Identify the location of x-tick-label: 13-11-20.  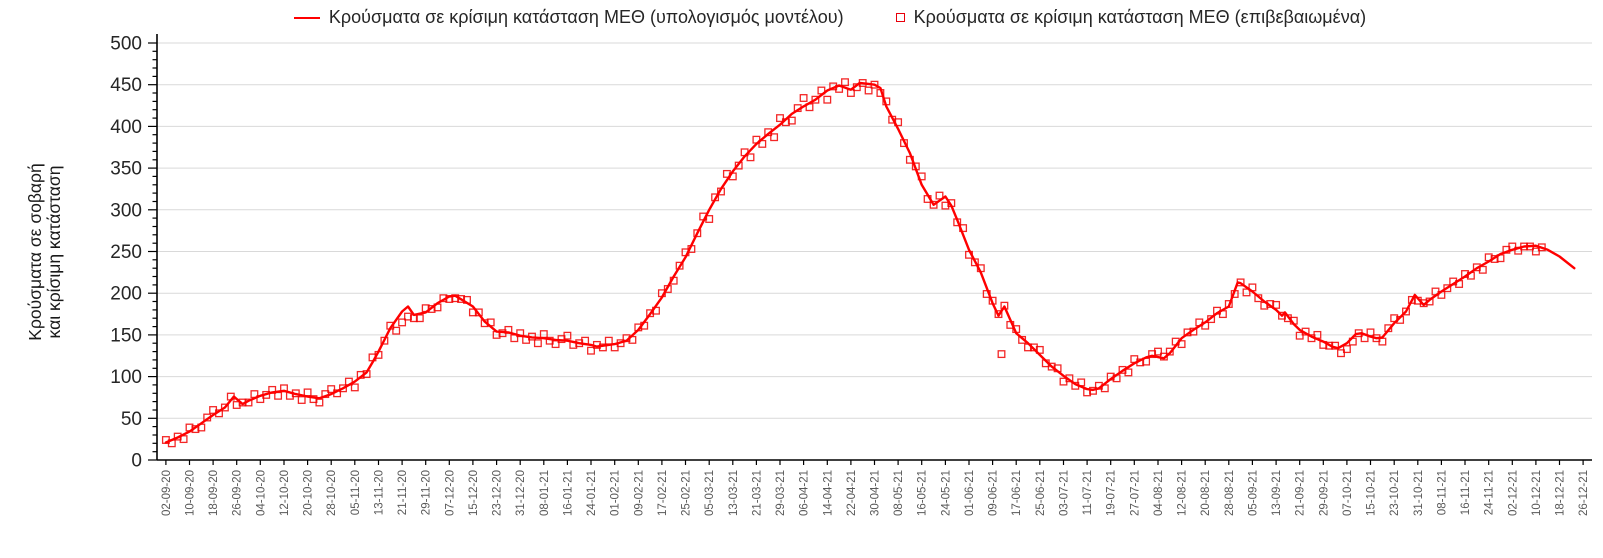
(380, 492).